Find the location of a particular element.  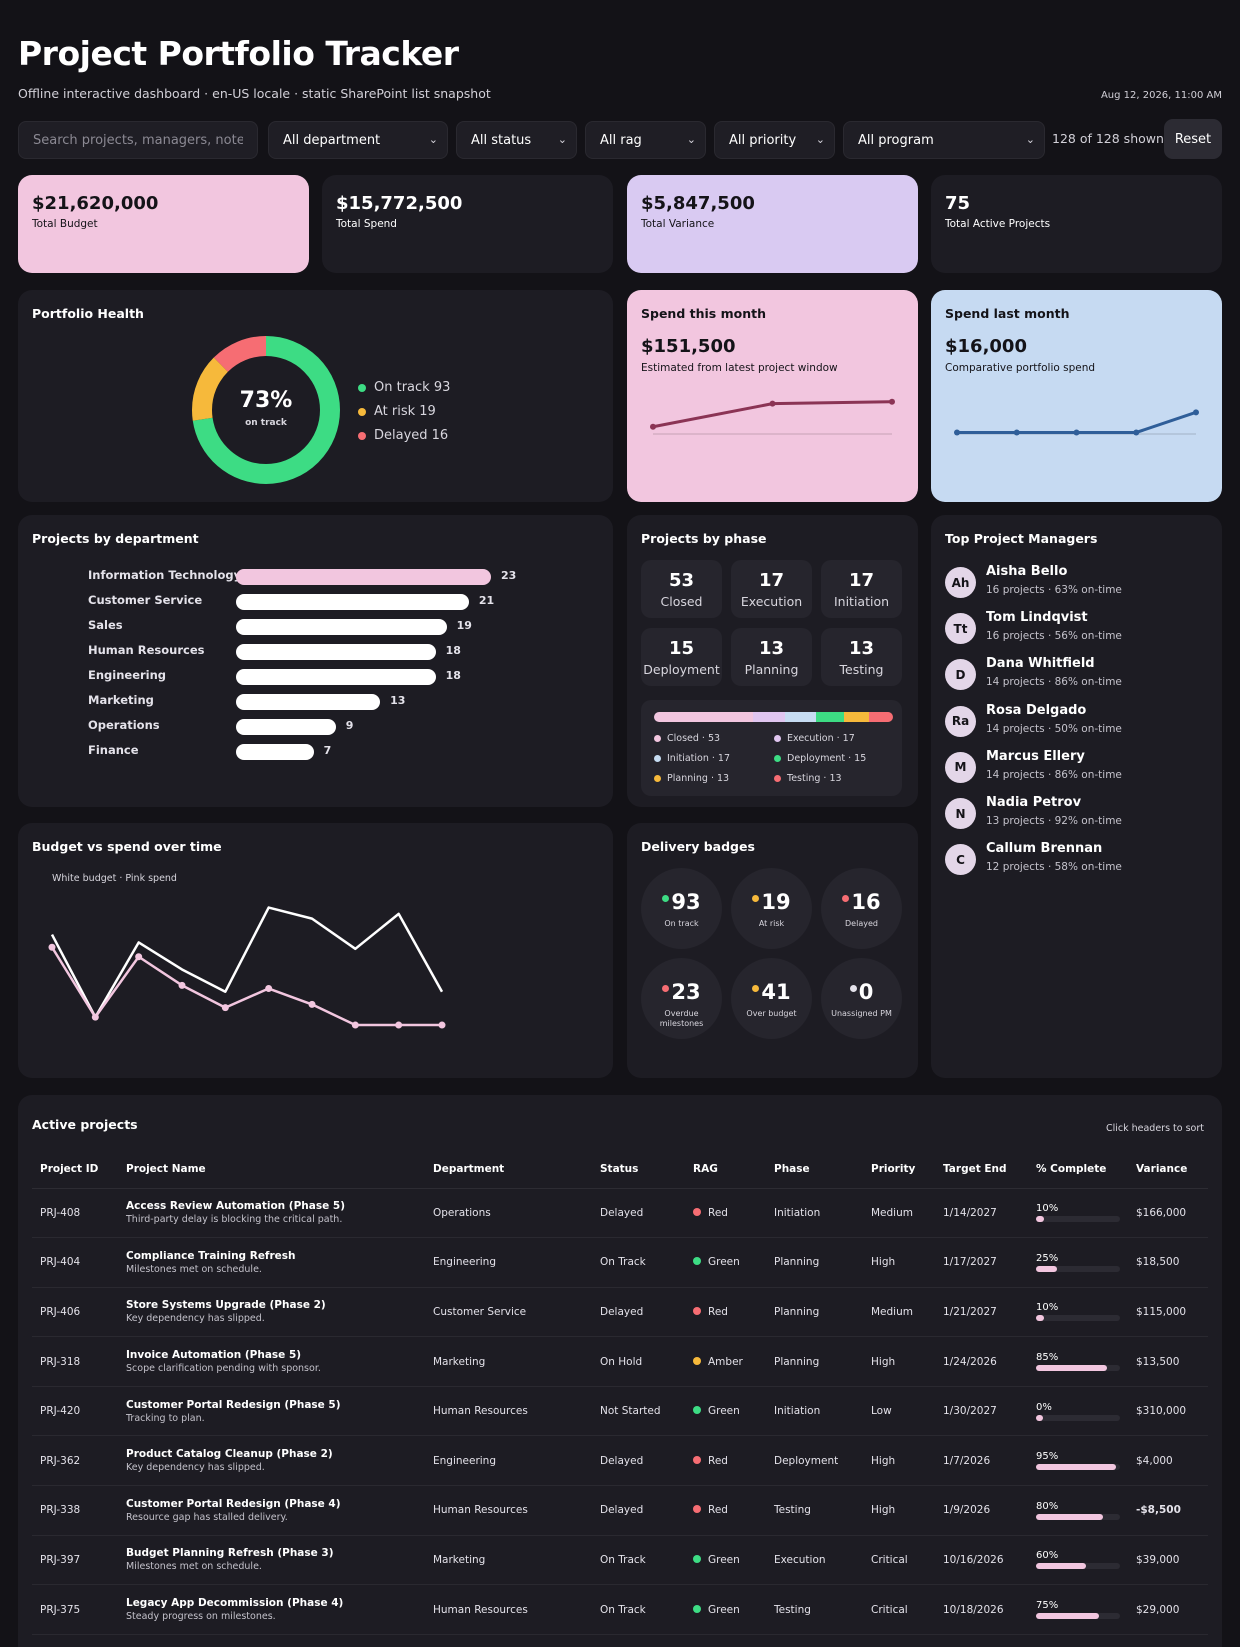

cell-pct-complete: 95% is located at coordinates (1078, 1461).